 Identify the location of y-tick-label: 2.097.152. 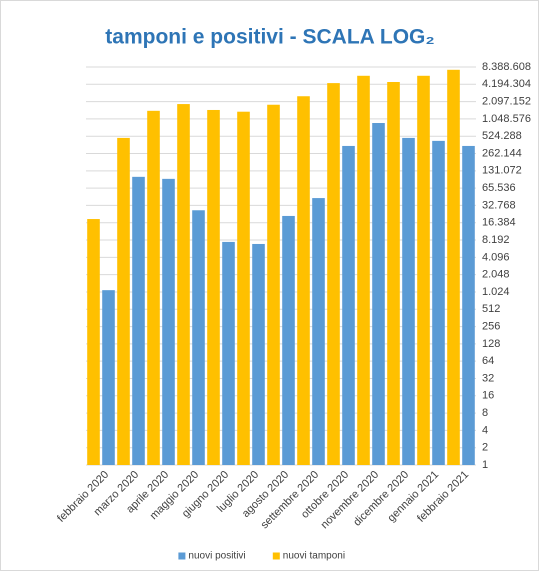
(506, 102).